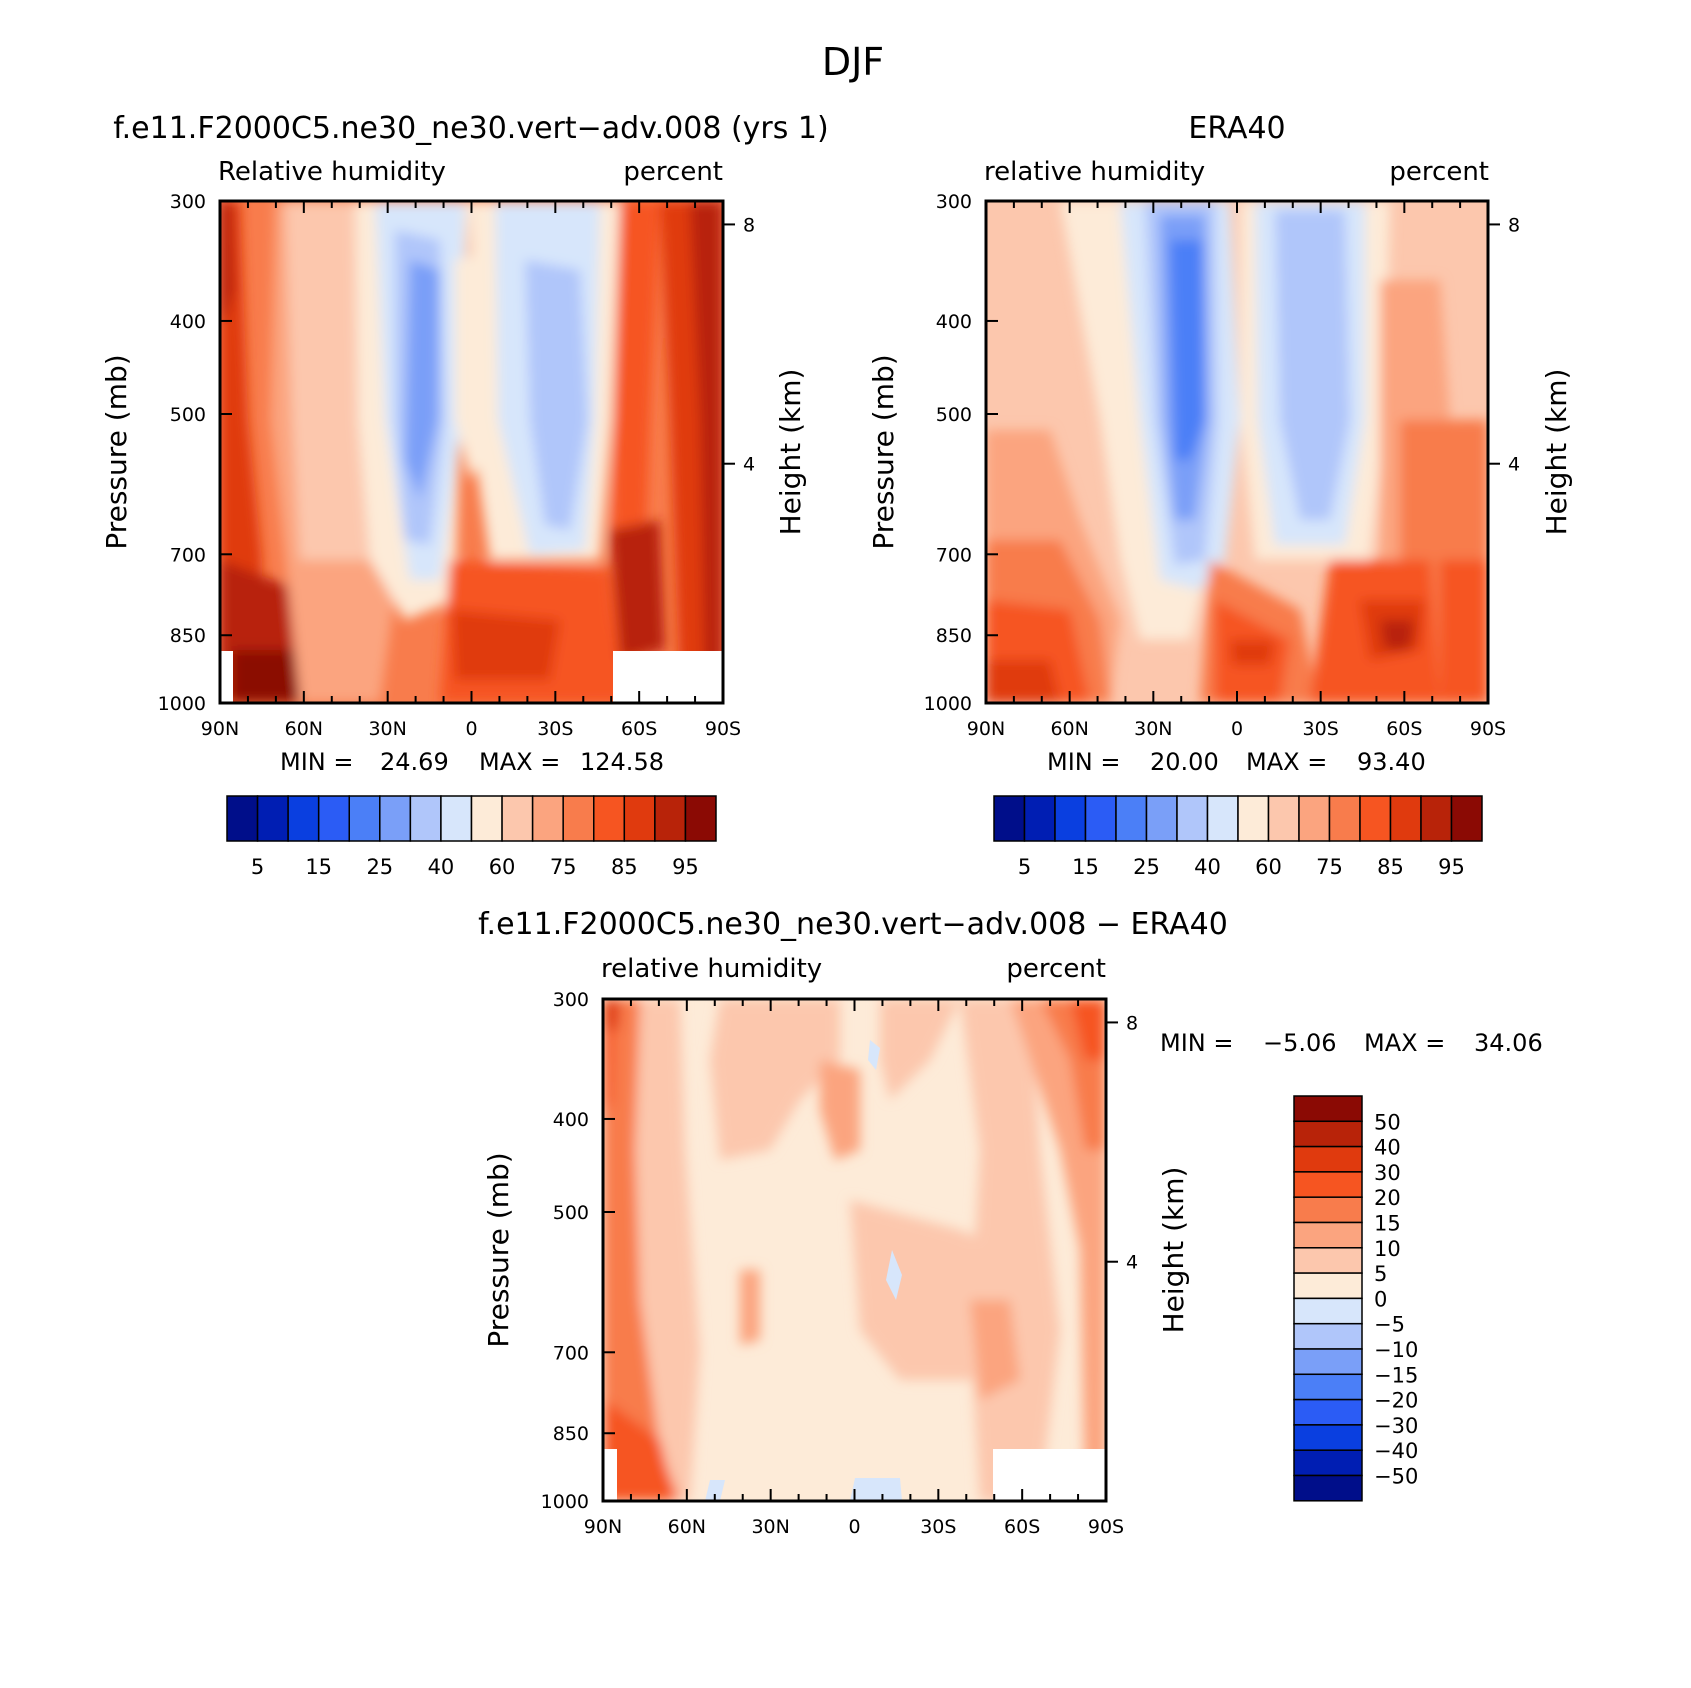  What do you see at coordinates (571, 1213) in the screenshot?
I see `y-tick-label: 500` at bounding box center [571, 1213].